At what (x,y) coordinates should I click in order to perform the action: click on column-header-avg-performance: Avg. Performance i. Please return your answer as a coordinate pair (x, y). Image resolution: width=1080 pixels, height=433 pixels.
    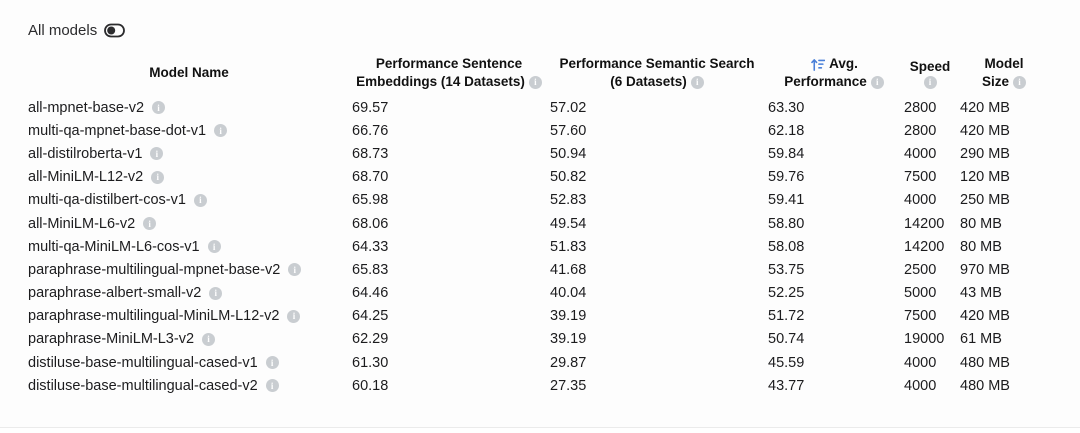
    Looking at the image, I should click on (834, 73).